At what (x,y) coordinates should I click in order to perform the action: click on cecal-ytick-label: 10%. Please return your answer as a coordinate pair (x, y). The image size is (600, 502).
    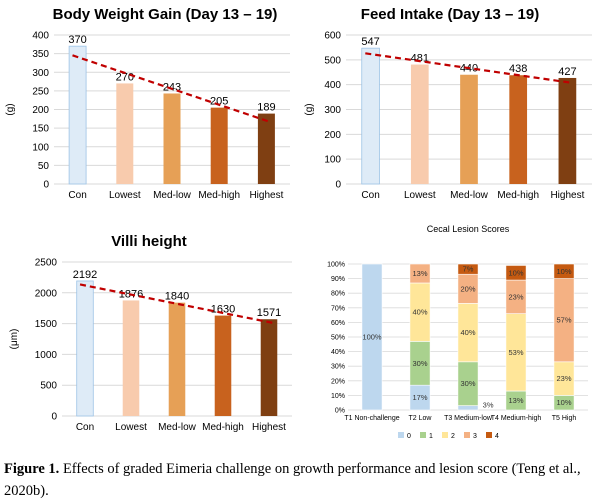
    Looking at the image, I should click on (338, 396).